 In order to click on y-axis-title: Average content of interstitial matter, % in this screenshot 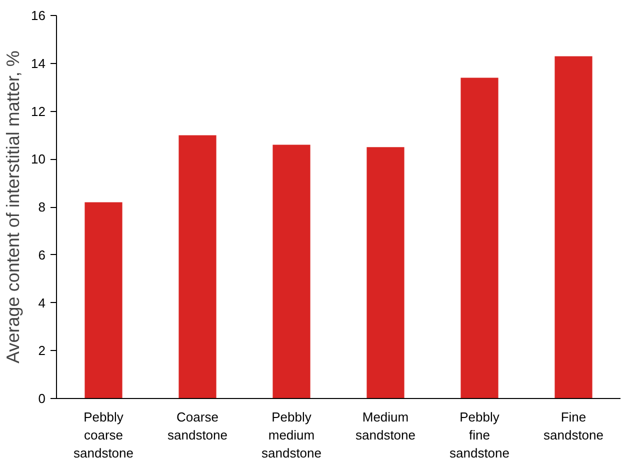, I will do `click(13, 207)`.